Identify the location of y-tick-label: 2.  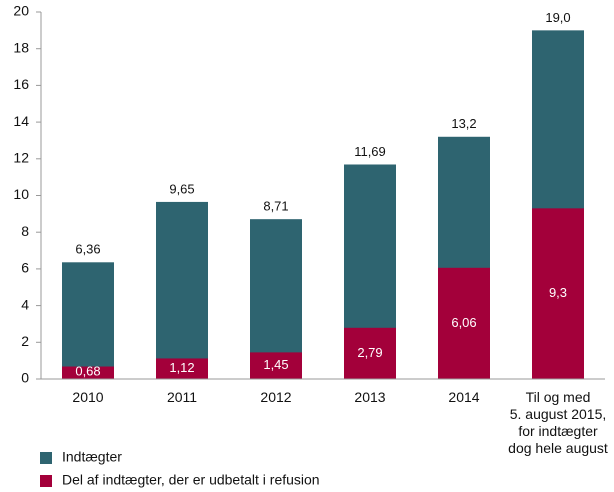
(25, 341).